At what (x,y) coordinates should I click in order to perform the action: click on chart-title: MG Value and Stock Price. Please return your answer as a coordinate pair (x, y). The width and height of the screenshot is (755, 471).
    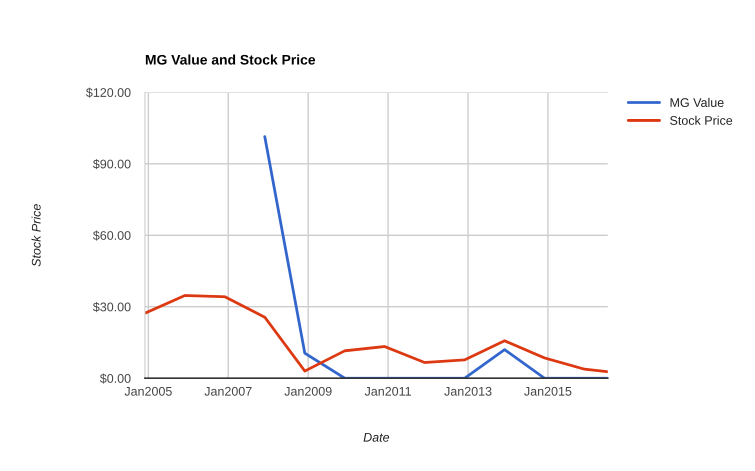
    Looking at the image, I should click on (231, 59).